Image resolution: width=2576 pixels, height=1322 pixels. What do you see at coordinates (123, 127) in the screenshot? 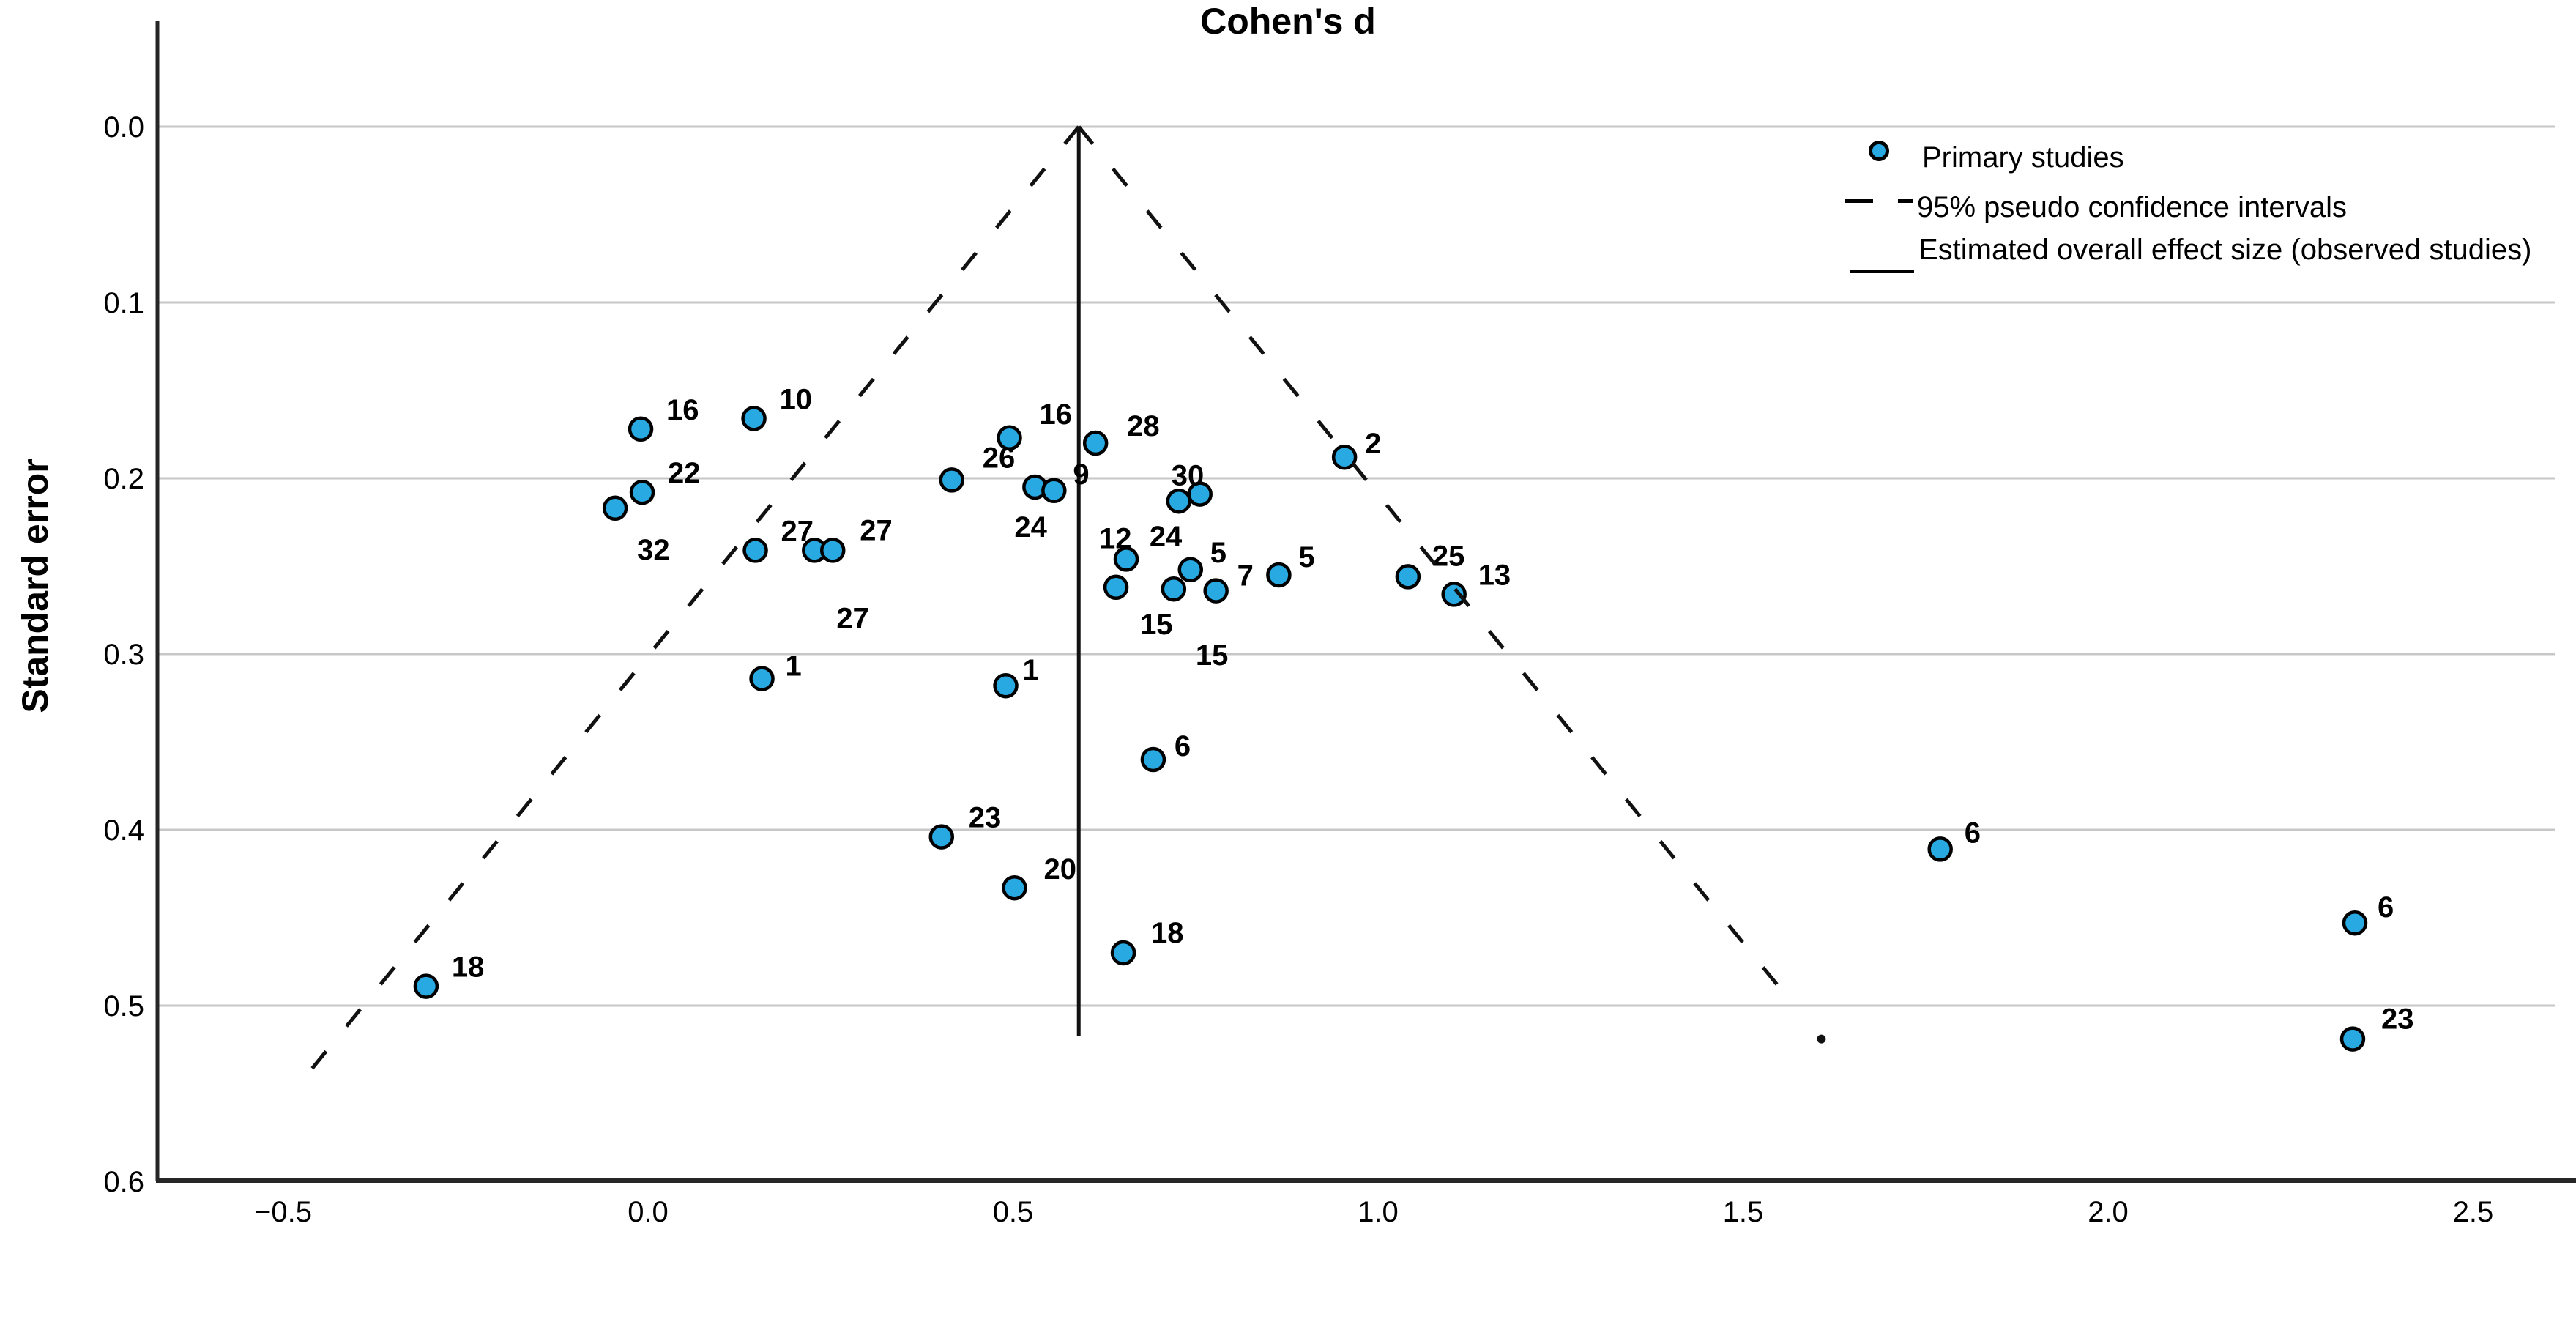
I see `y-tick-label: 0.0` at bounding box center [123, 127].